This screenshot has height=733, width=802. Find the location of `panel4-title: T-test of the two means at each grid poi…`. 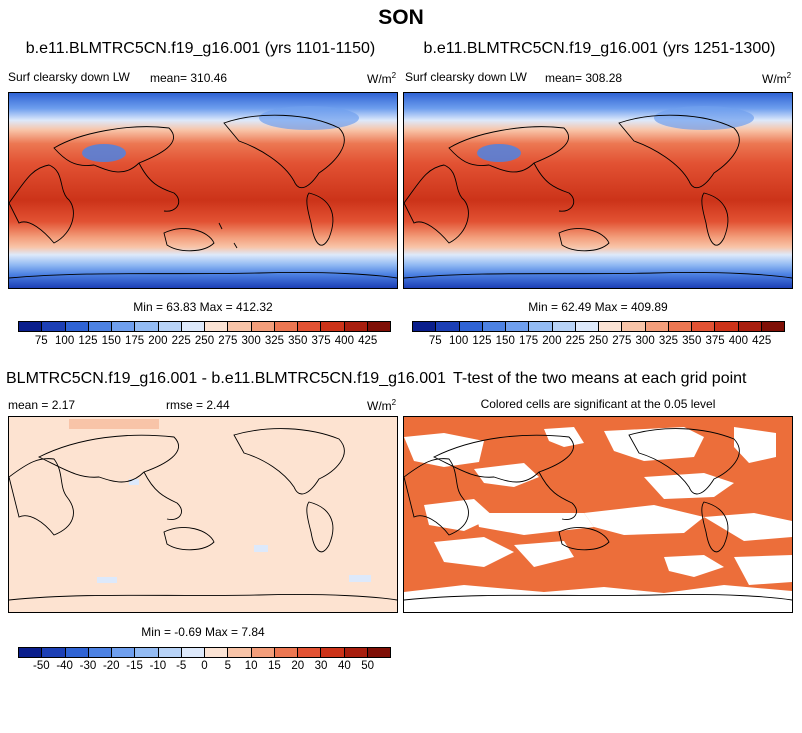

panel4-title: T-test of the two means at each grid poi… is located at coordinates (600, 378).